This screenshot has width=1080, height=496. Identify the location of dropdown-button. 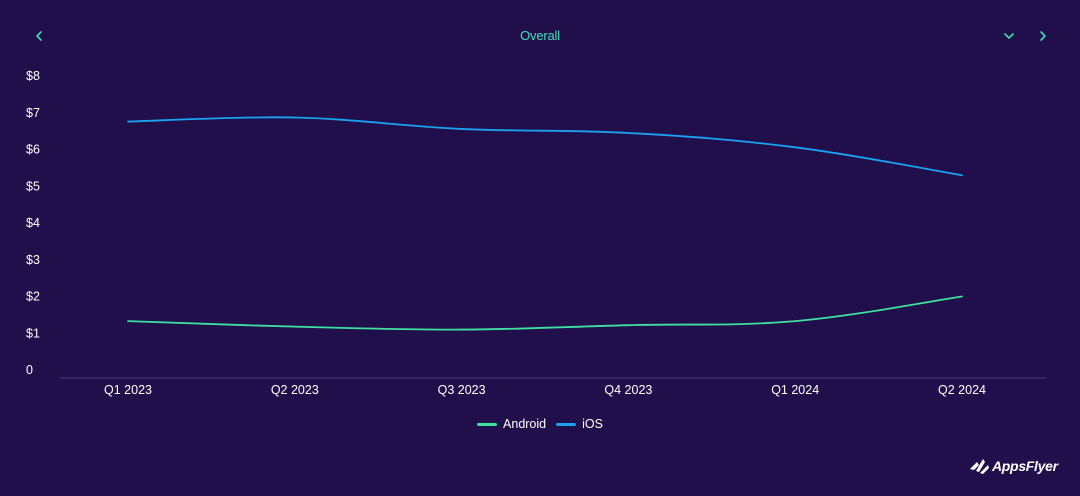
(1009, 36).